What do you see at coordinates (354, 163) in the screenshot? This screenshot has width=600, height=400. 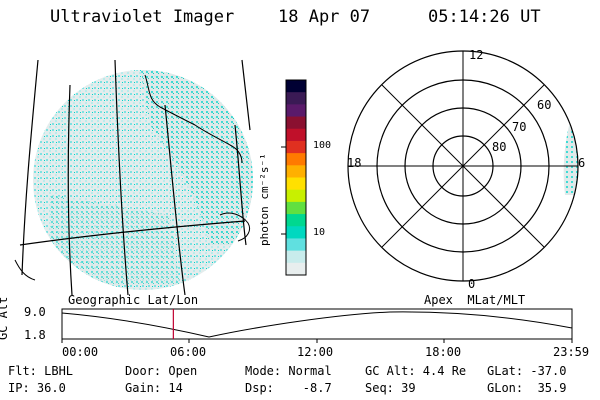 I see `mlt-label-18: 18` at bounding box center [354, 163].